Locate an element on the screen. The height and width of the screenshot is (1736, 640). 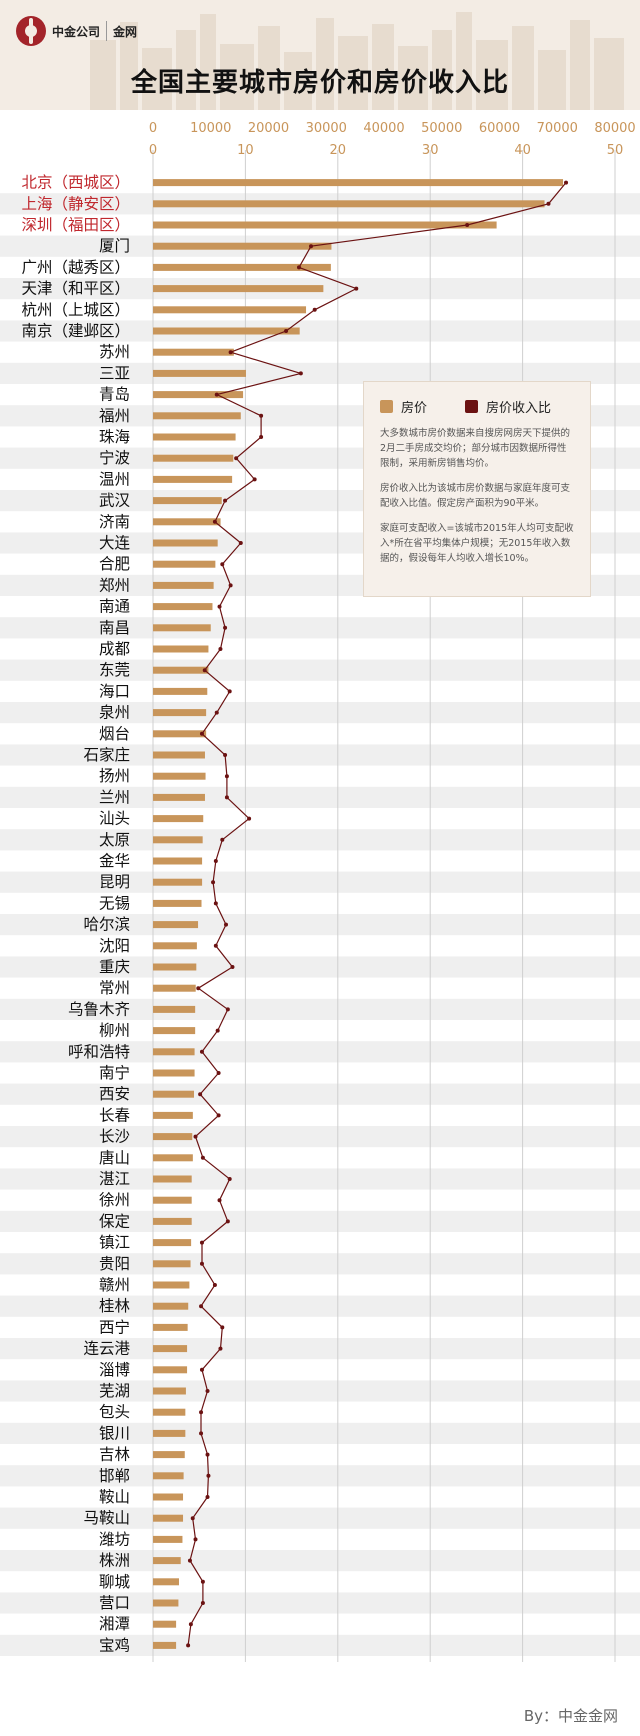
city-label: 温州 is located at coordinates (114, 479).